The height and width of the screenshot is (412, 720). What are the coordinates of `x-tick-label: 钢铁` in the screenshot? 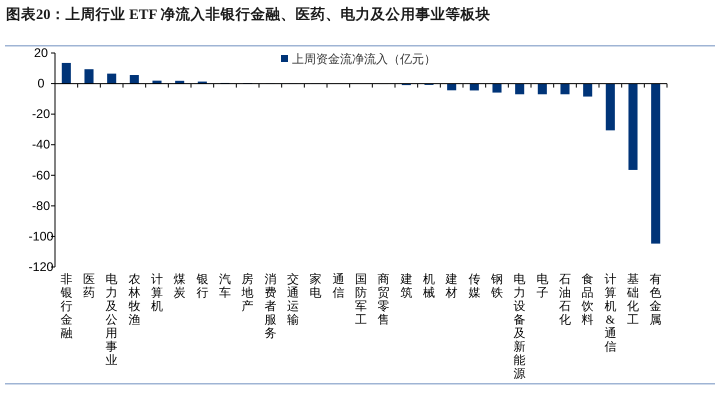 It's located at (496, 286).